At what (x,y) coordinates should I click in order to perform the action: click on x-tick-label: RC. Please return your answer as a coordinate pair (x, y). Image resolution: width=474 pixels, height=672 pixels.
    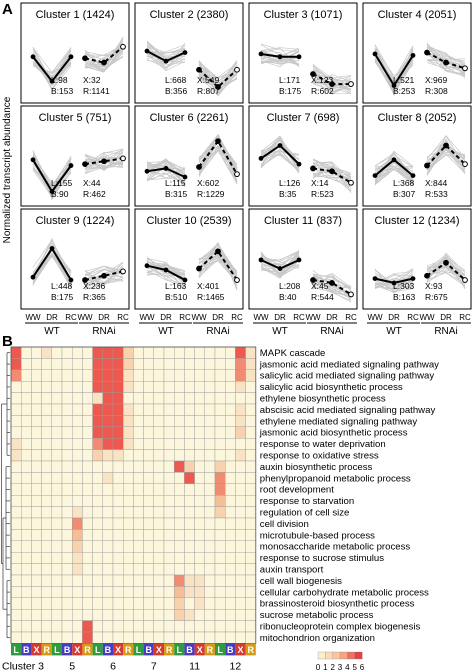
    Looking at the image, I should click on (465, 317).